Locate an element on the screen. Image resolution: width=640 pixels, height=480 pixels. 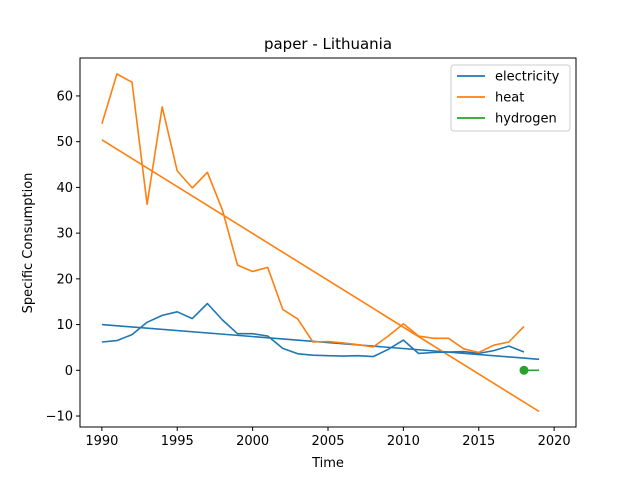
x-tick-label: 2000 is located at coordinates (252, 441).